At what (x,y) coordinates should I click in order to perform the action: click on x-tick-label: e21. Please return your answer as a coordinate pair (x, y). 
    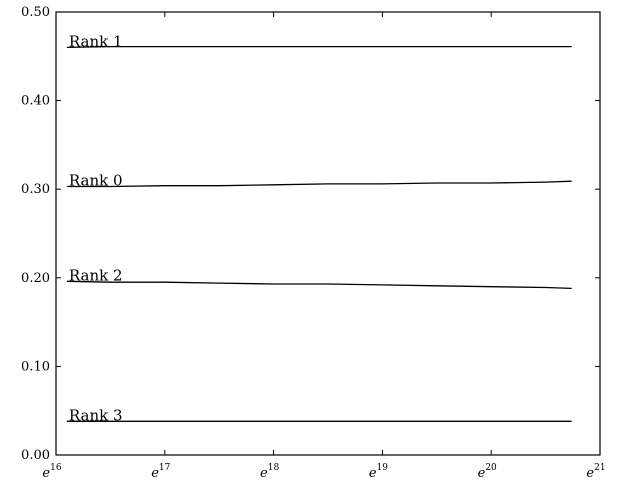
    Looking at the image, I should click on (595, 472).